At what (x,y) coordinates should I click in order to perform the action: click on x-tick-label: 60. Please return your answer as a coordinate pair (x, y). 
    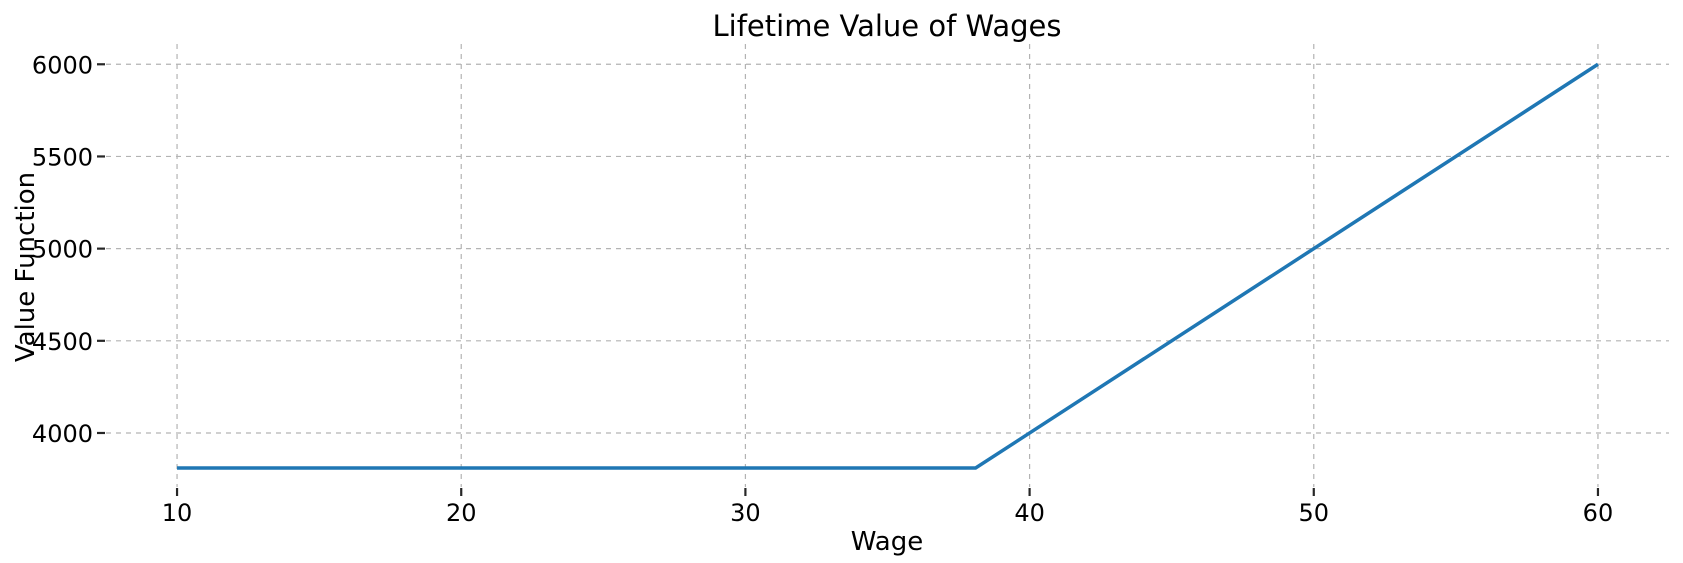
    Looking at the image, I should click on (1598, 513).